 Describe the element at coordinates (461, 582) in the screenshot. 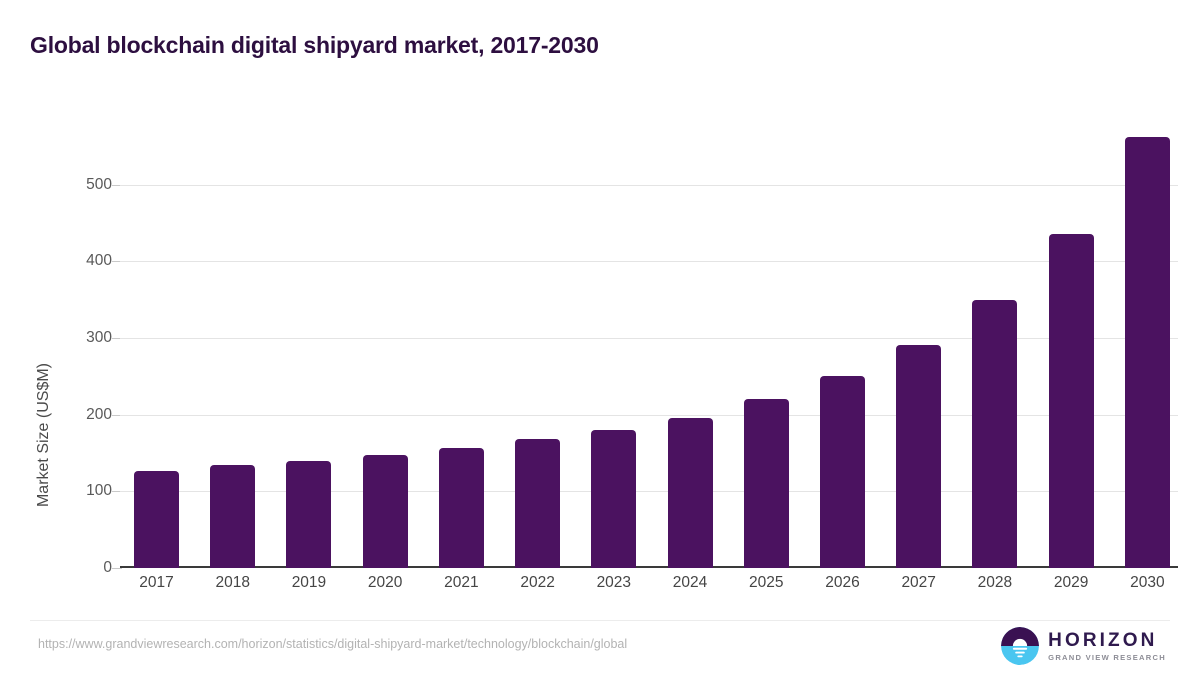

I see `x-axis-tick-2021: 2021` at that location.